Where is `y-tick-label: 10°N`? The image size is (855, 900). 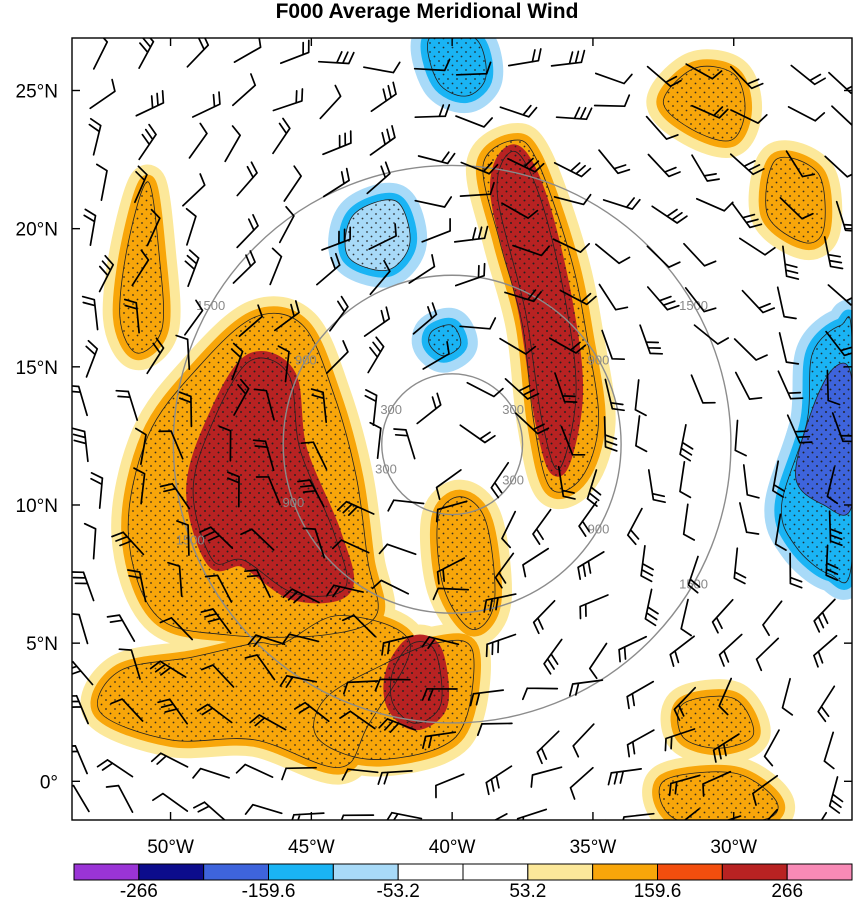
y-tick-label: 10°N is located at coordinates (37, 506).